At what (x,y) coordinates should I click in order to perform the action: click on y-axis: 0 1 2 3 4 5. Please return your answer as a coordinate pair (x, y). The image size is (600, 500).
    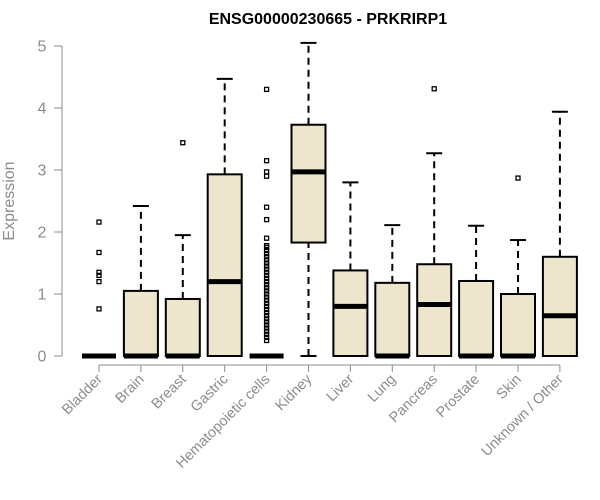
    Looking at the image, I should click on (50, 202).